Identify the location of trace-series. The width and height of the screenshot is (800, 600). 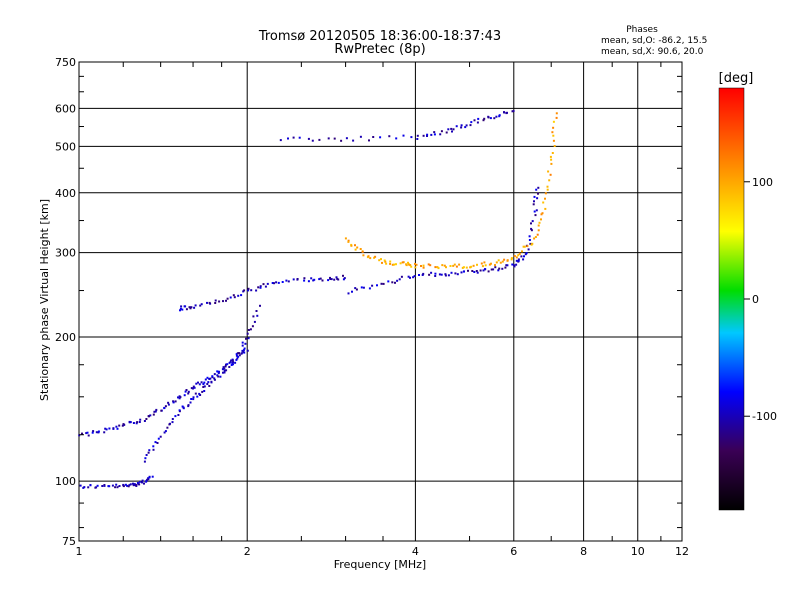
(116, 482).